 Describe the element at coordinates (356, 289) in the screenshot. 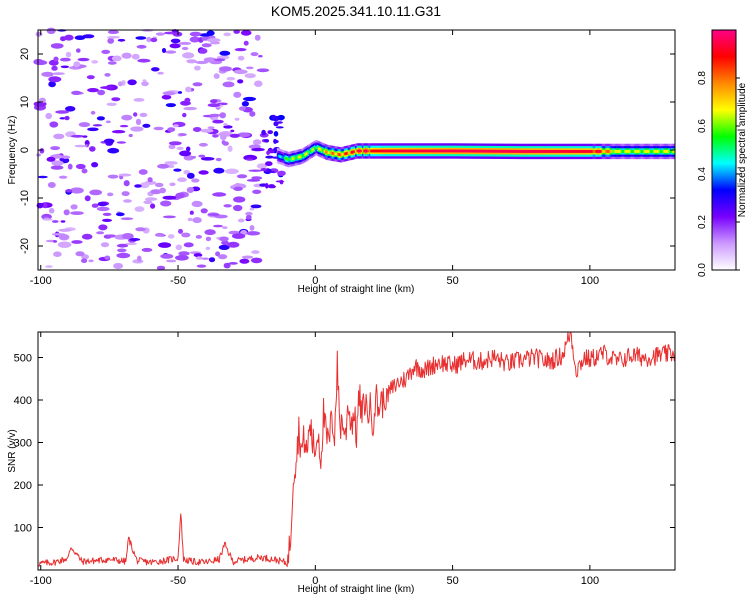

I see `spectrogram-x-axis-label: Height of straight line (km)` at that location.